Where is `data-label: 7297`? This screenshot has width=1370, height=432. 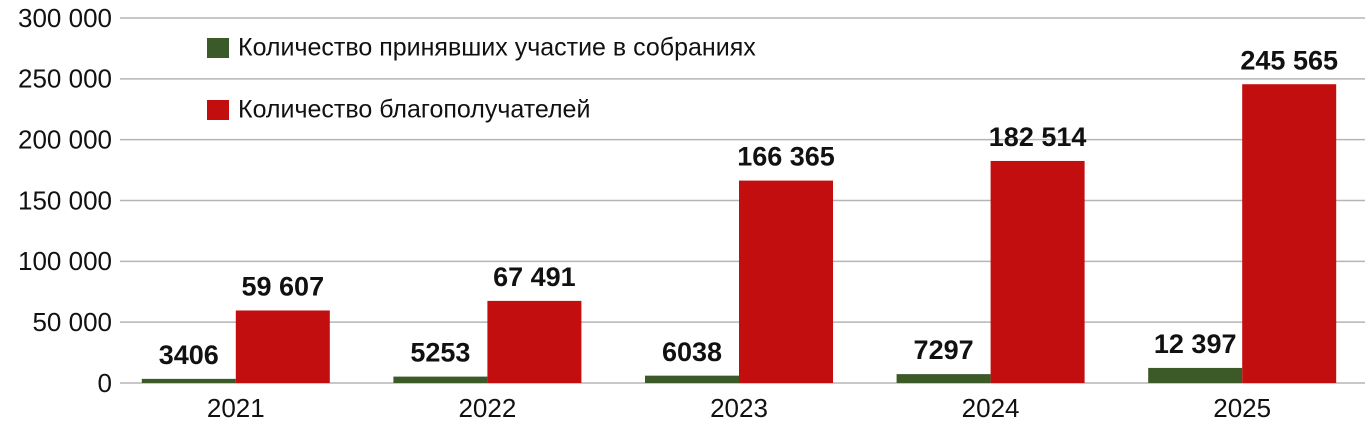 data-label: 7297 is located at coordinates (944, 350).